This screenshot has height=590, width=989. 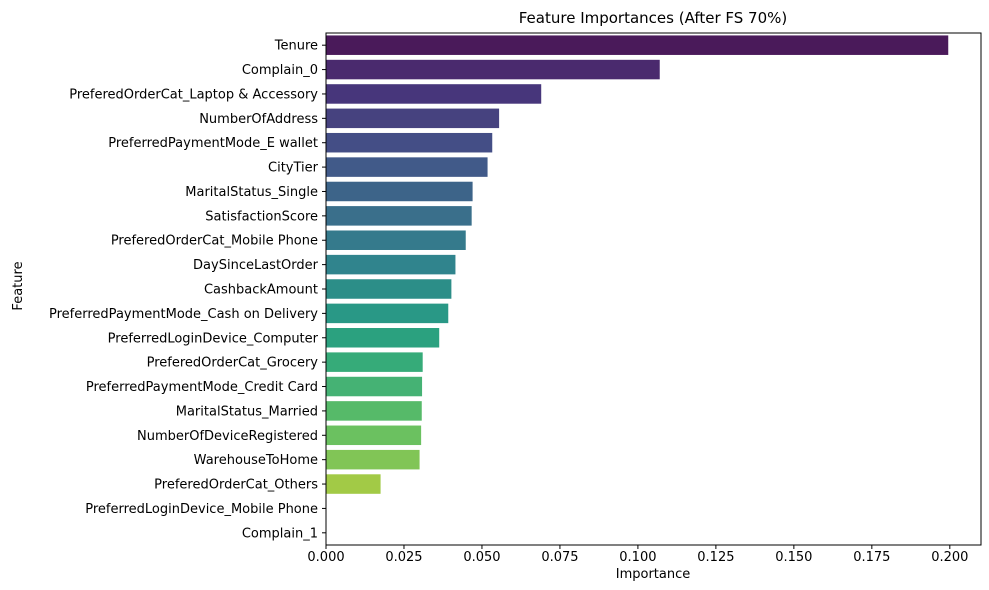 I want to click on y-axis-label: Feature, so click(x=18, y=285).